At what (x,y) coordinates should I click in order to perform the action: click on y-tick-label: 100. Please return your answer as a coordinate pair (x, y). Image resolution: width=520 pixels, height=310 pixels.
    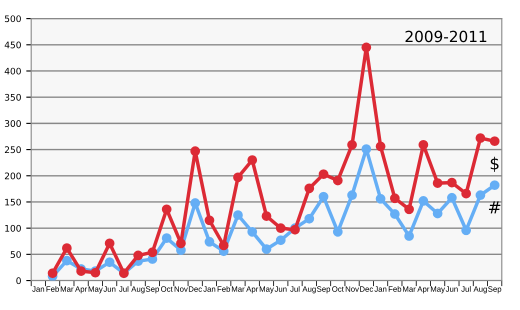
    Looking at the image, I should click on (13, 228).